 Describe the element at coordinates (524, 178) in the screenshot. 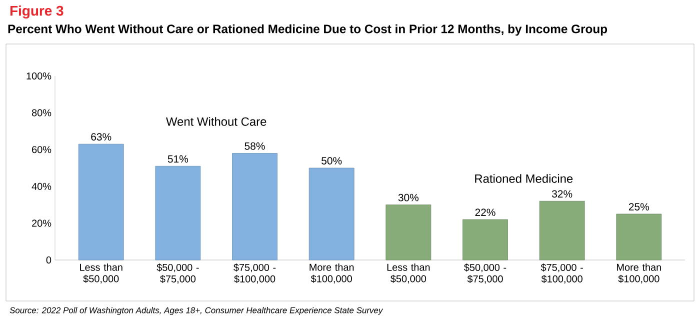

I see `series-label: Rationed Medicine` at that location.